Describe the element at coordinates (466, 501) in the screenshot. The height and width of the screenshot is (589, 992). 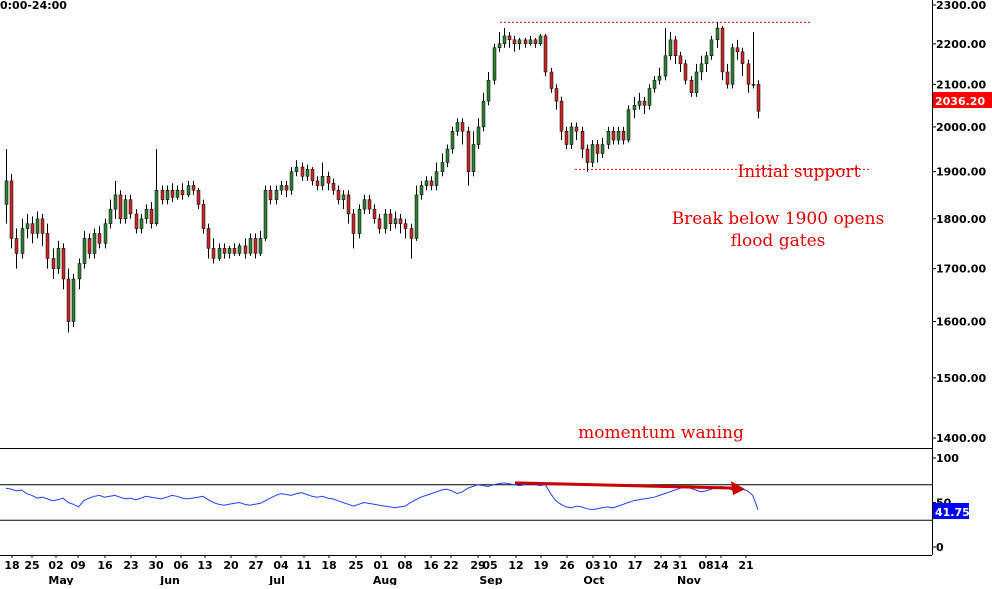
I see `momentum-panel` at that location.